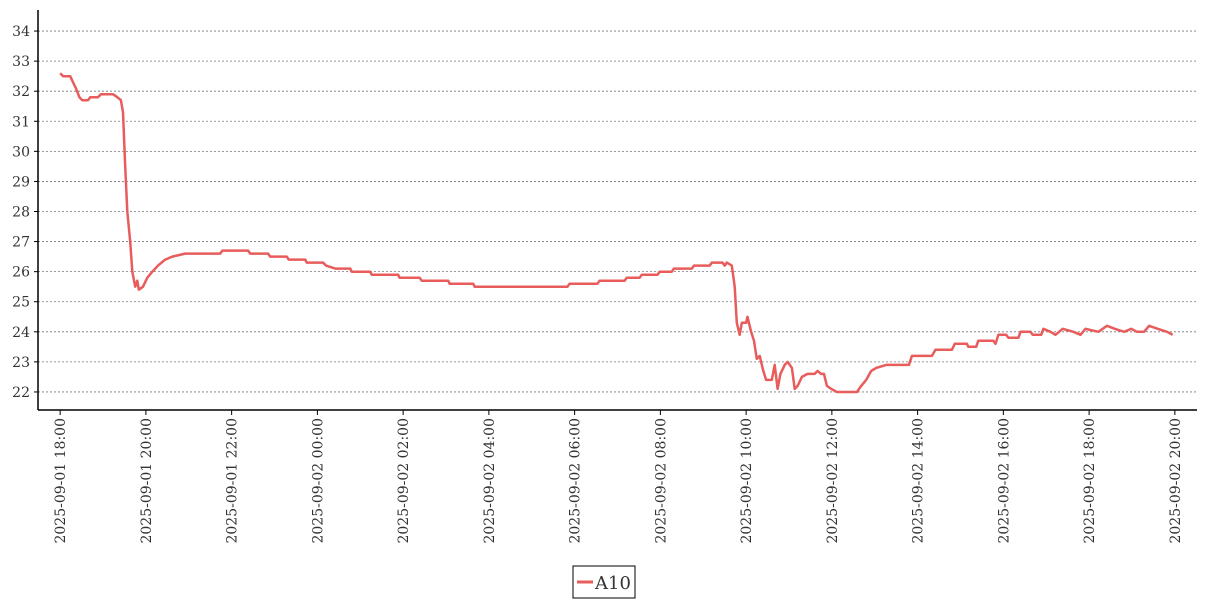  I want to click on y-tick-label: 33, so click(21, 62).